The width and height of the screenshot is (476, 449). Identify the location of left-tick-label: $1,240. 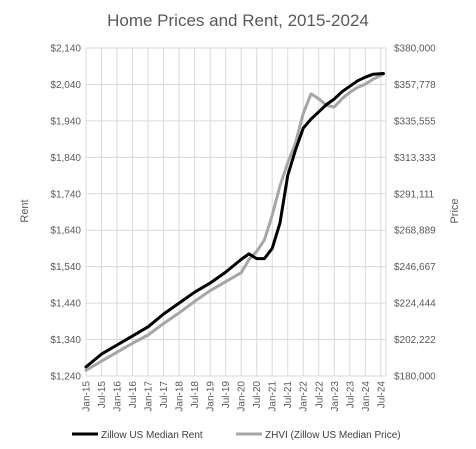
(65, 377).